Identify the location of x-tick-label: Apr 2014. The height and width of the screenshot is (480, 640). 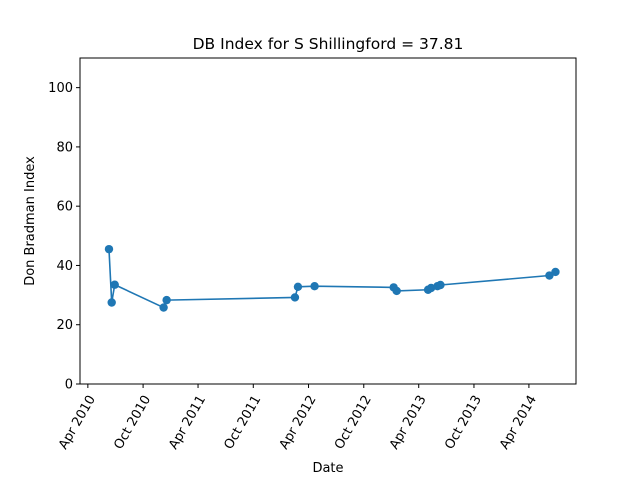
(518, 422).